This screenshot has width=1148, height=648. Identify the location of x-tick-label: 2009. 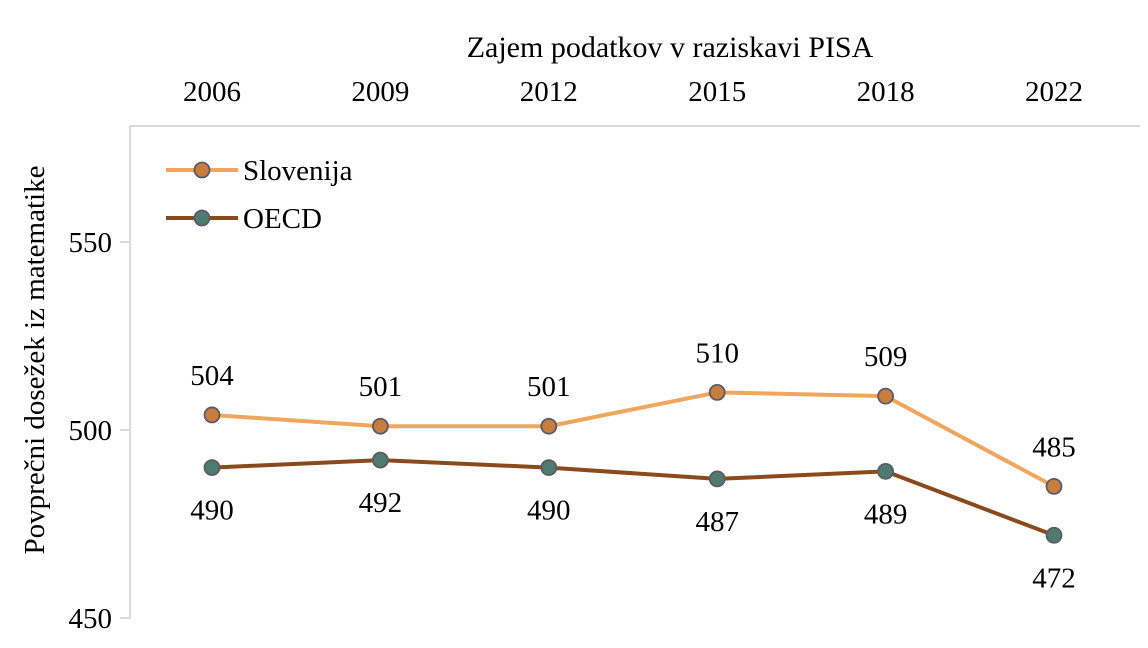
(380, 92).